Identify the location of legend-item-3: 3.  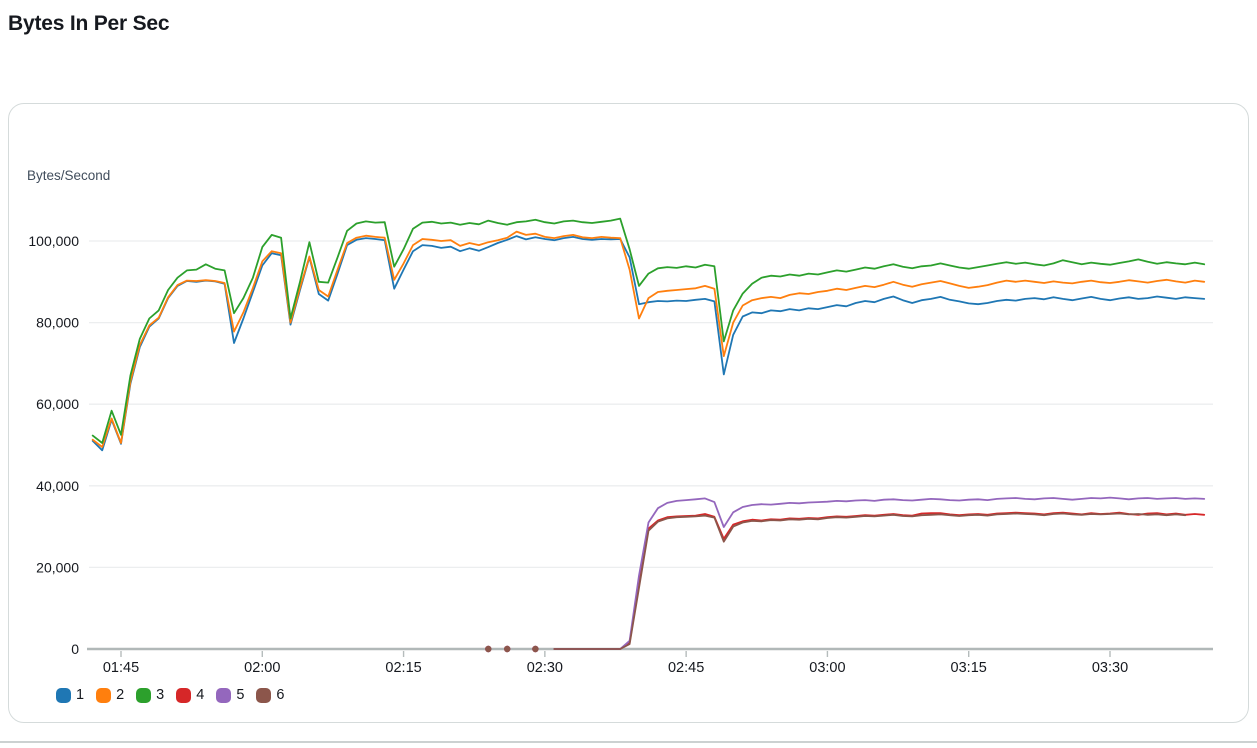
(150, 695).